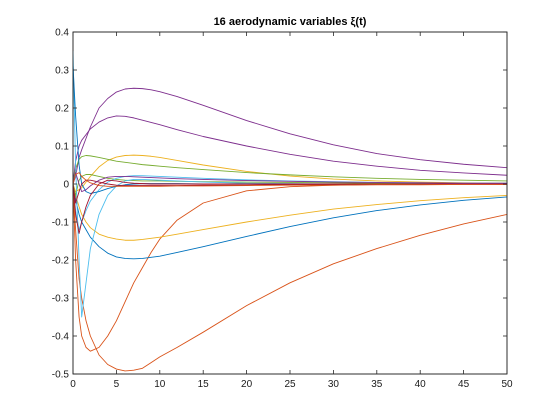  What do you see at coordinates (247, 384) in the screenshot?
I see `x-tick-label: 20` at bounding box center [247, 384].